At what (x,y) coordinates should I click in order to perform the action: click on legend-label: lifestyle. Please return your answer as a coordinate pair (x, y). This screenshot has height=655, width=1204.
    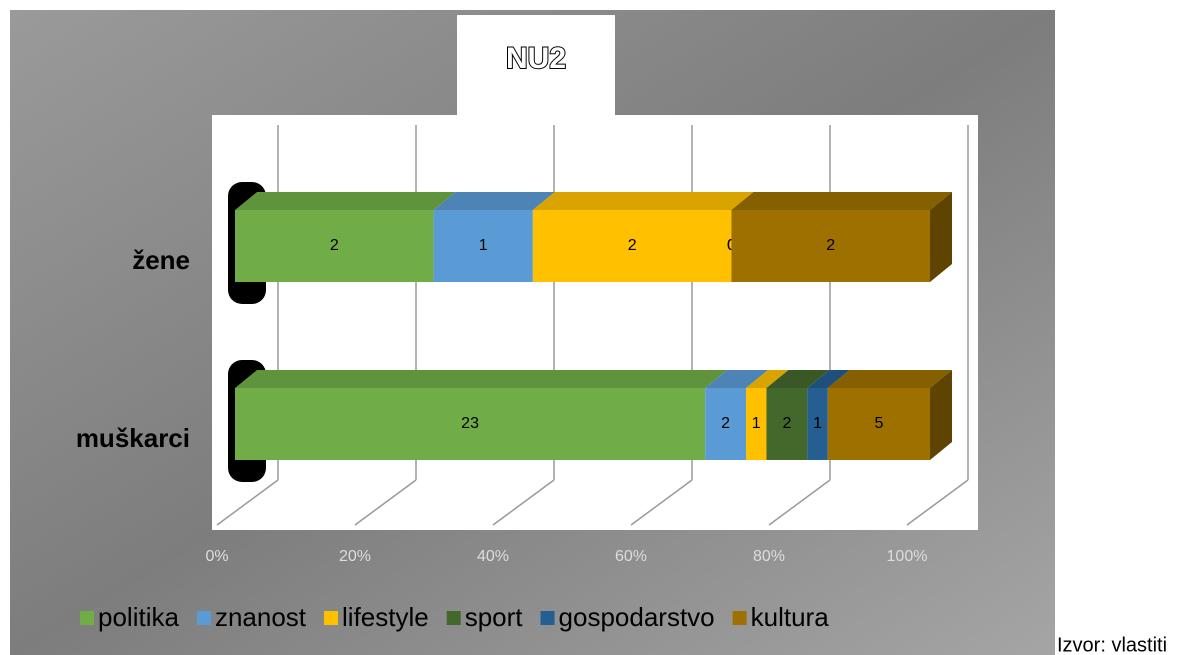
    Looking at the image, I should click on (385, 617).